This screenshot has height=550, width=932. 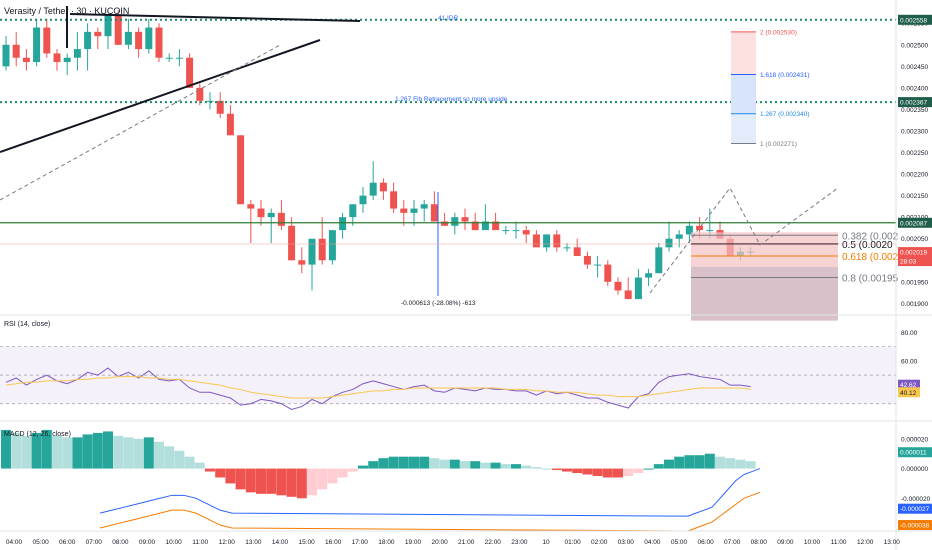 I want to click on signal-line, so click(x=430, y=511).